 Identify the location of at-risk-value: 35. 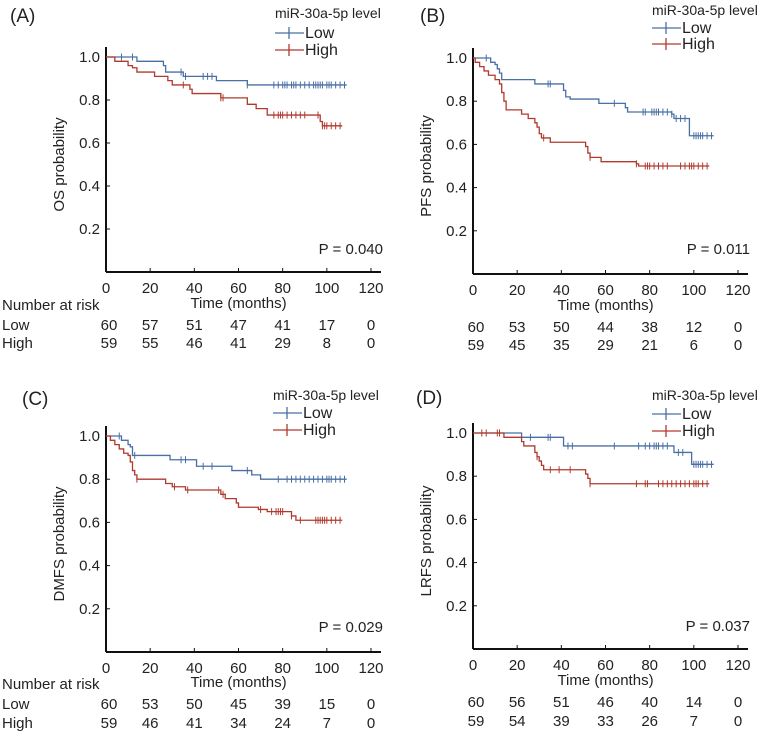
(561, 345).